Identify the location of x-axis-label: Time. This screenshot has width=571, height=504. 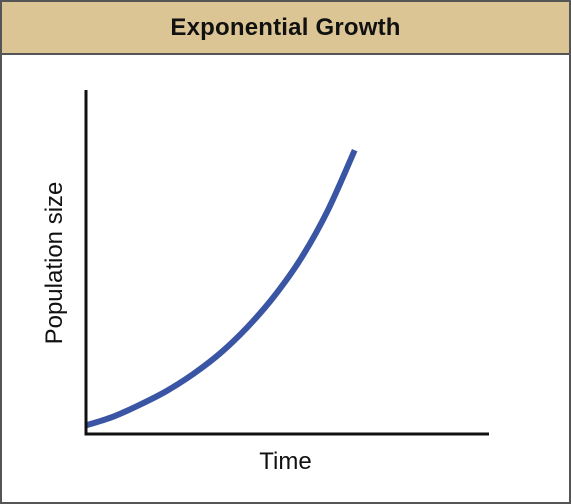
(285, 461).